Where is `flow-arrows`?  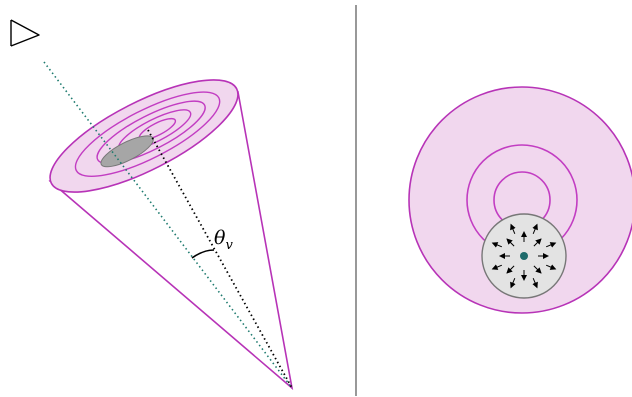 flow-arrows is located at coordinates (524, 256).